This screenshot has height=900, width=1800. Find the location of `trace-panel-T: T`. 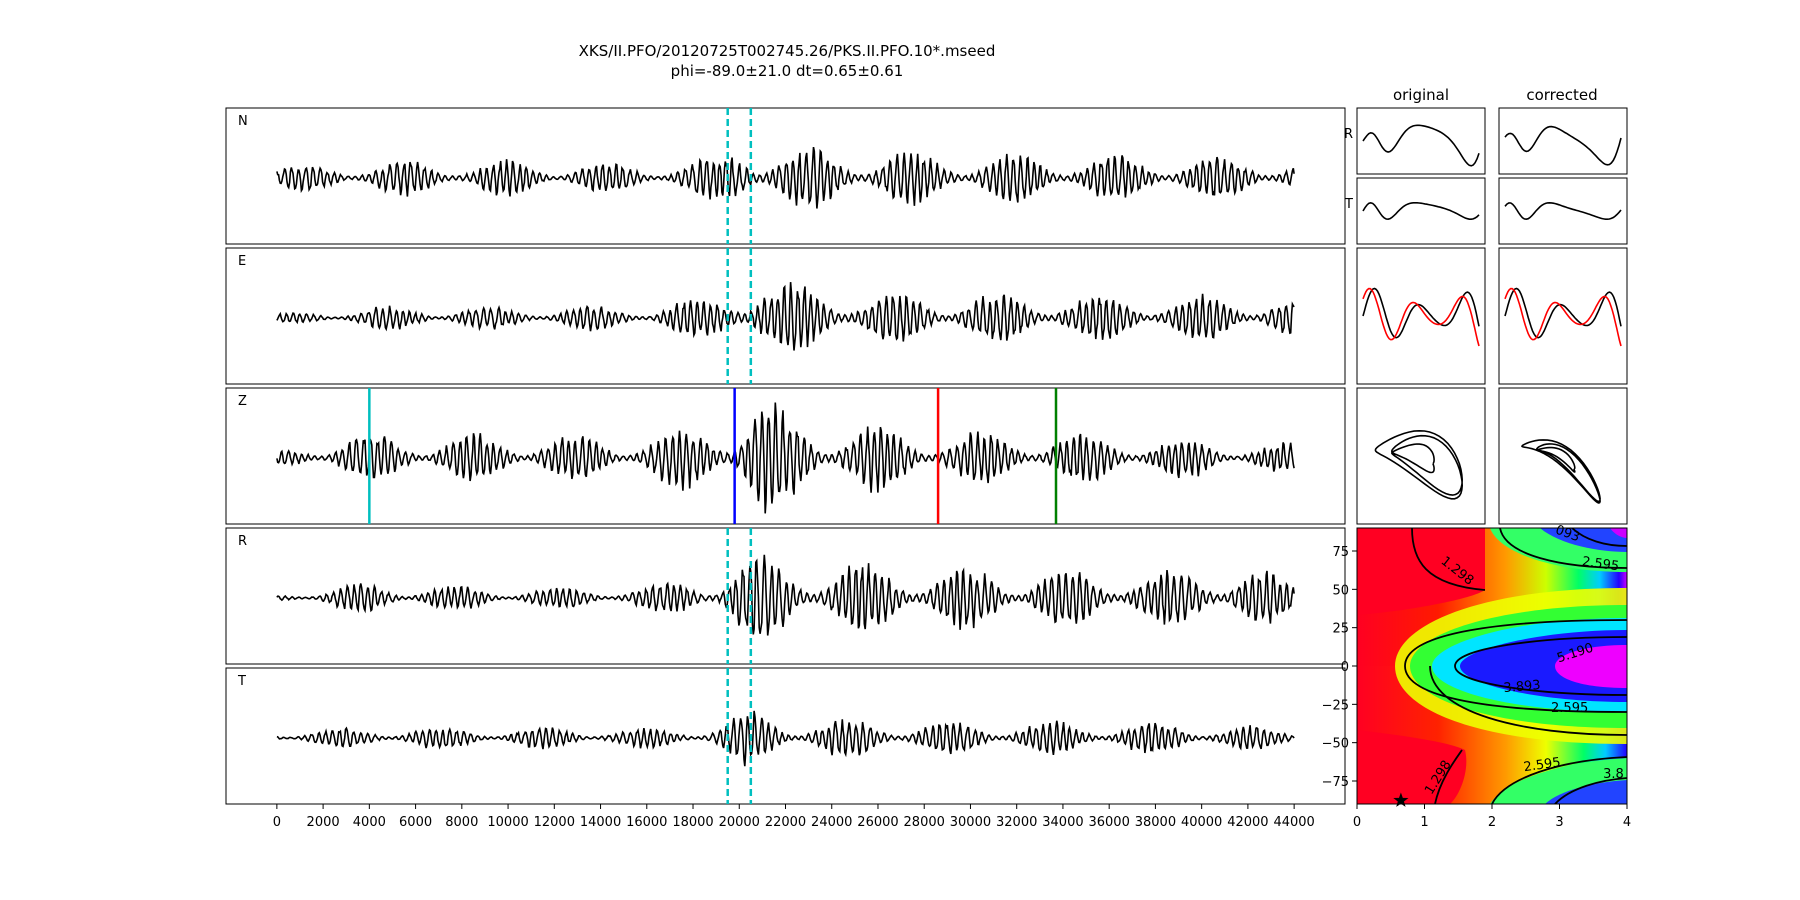

trace-panel-T: T is located at coordinates (785, 736).